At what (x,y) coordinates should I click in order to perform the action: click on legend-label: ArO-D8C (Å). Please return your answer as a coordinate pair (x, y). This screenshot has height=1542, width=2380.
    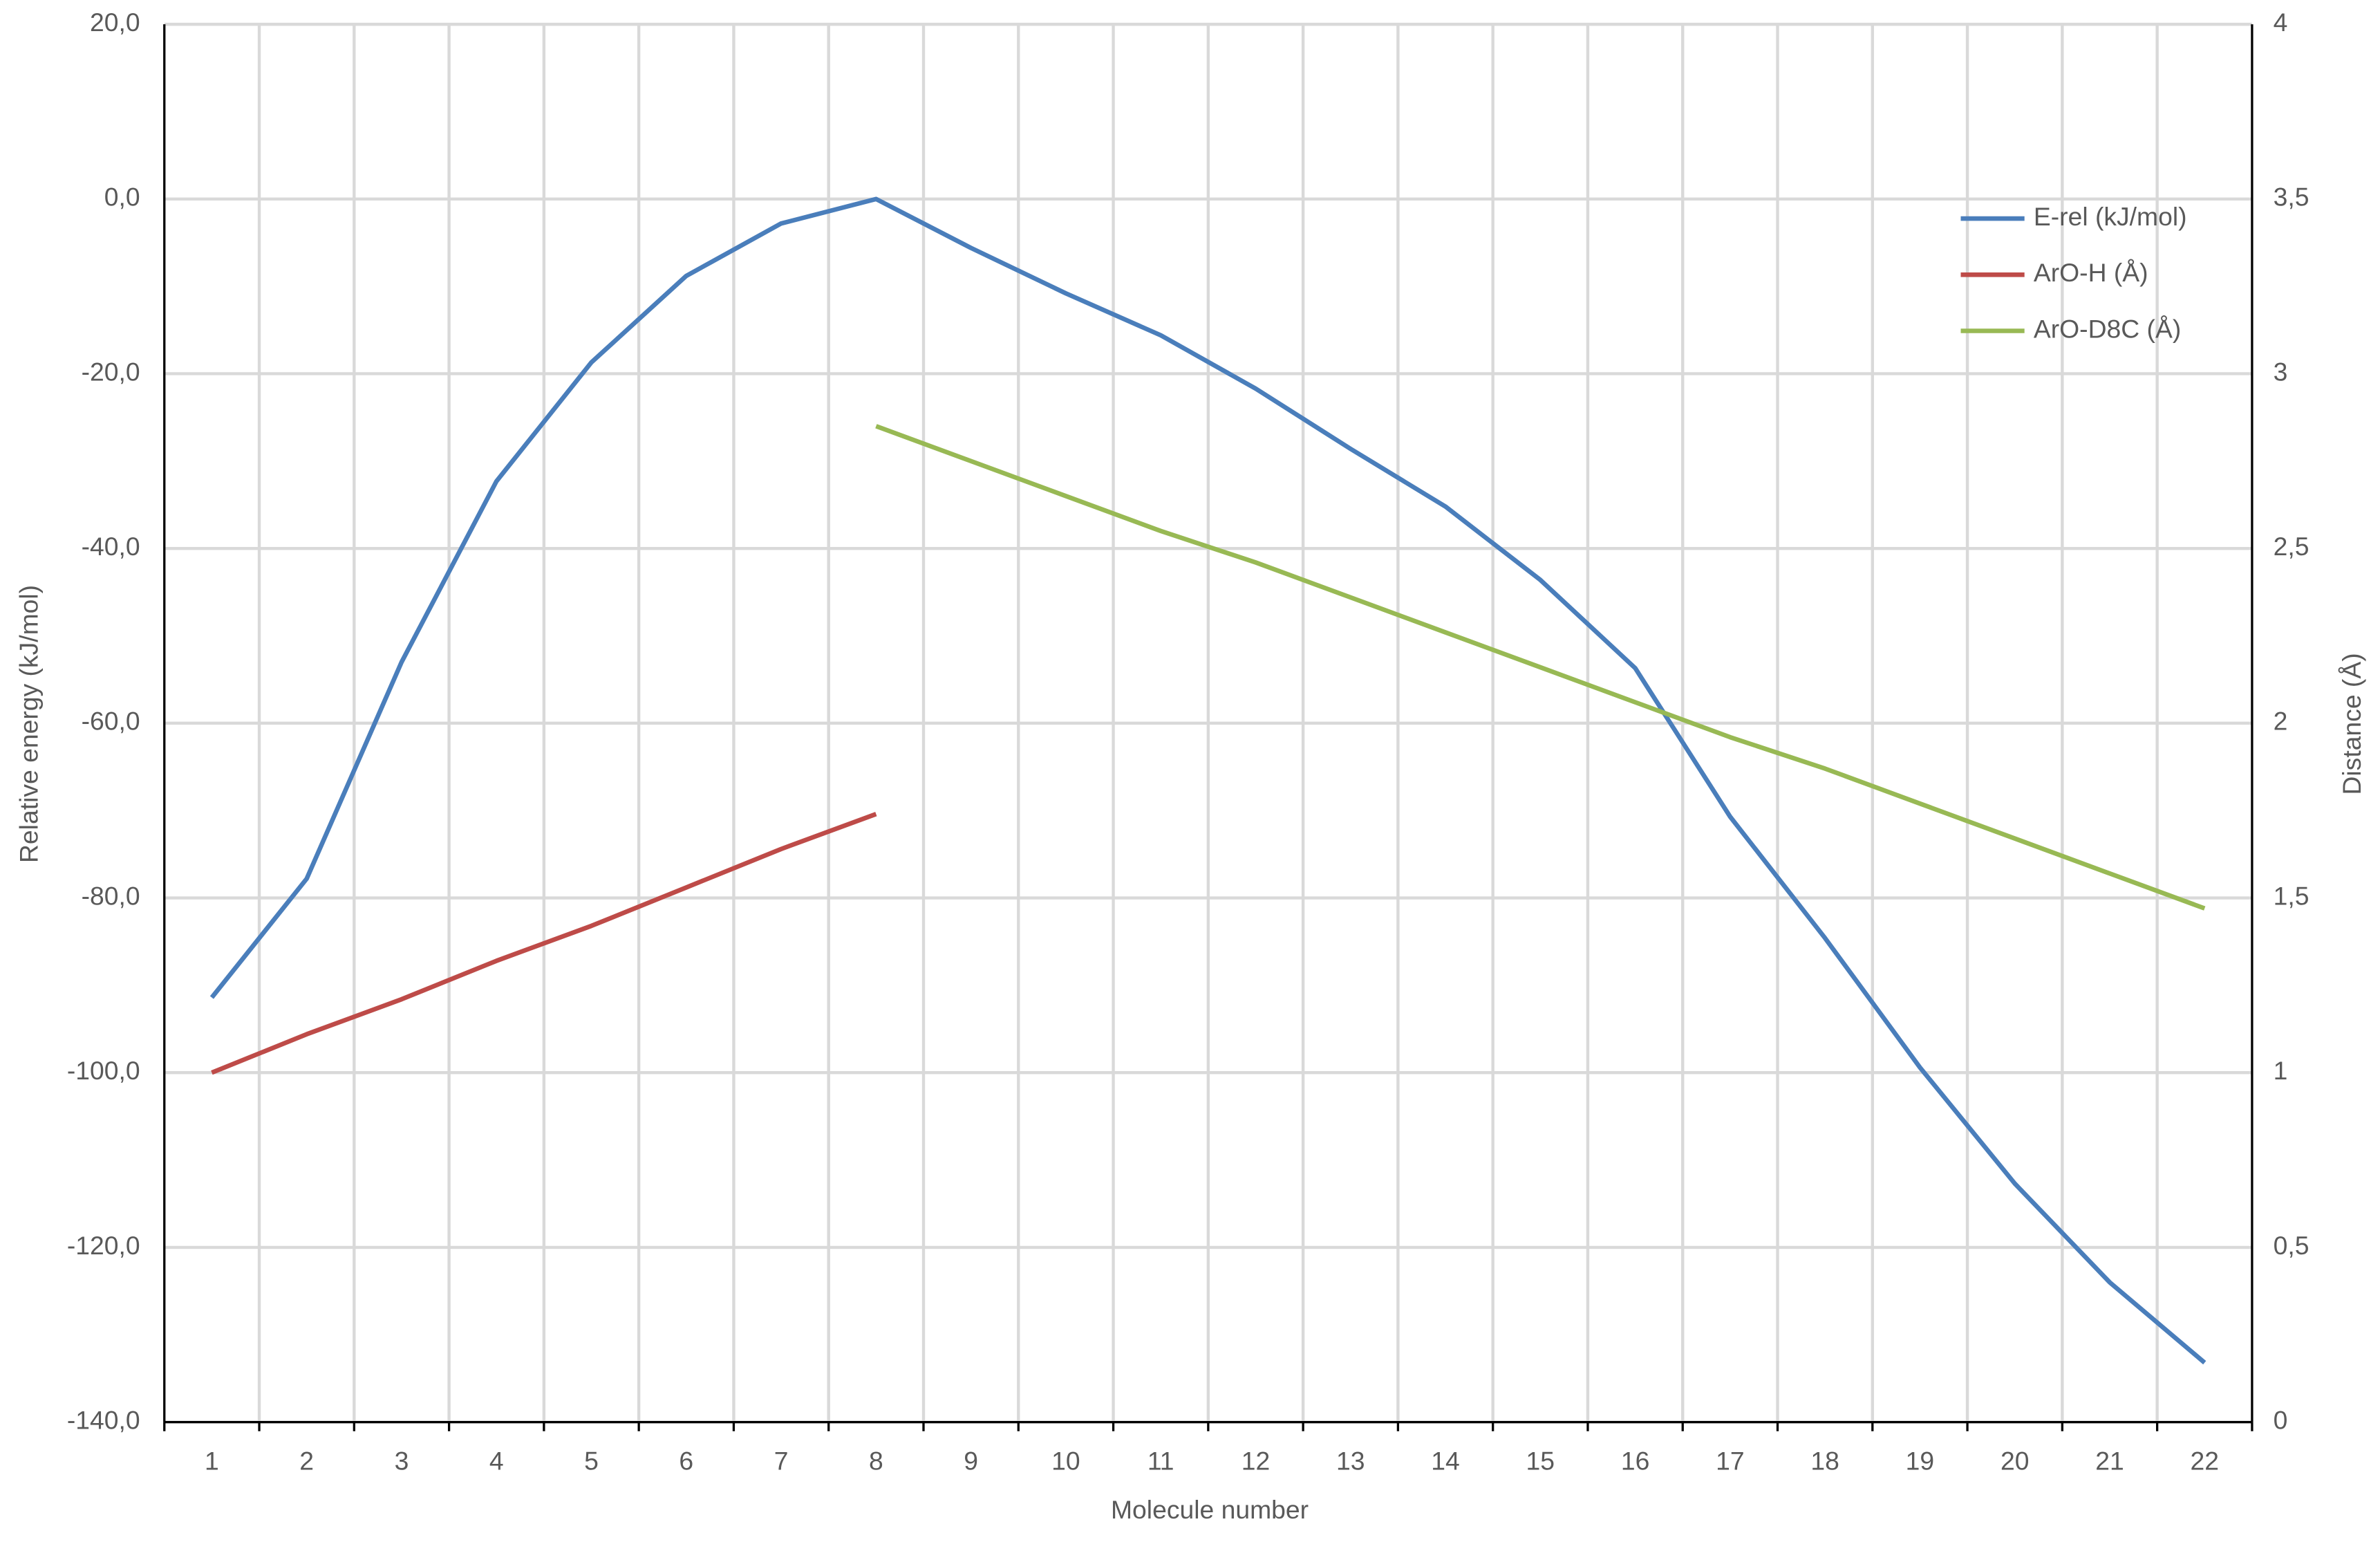
    Looking at the image, I should click on (2107, 328).